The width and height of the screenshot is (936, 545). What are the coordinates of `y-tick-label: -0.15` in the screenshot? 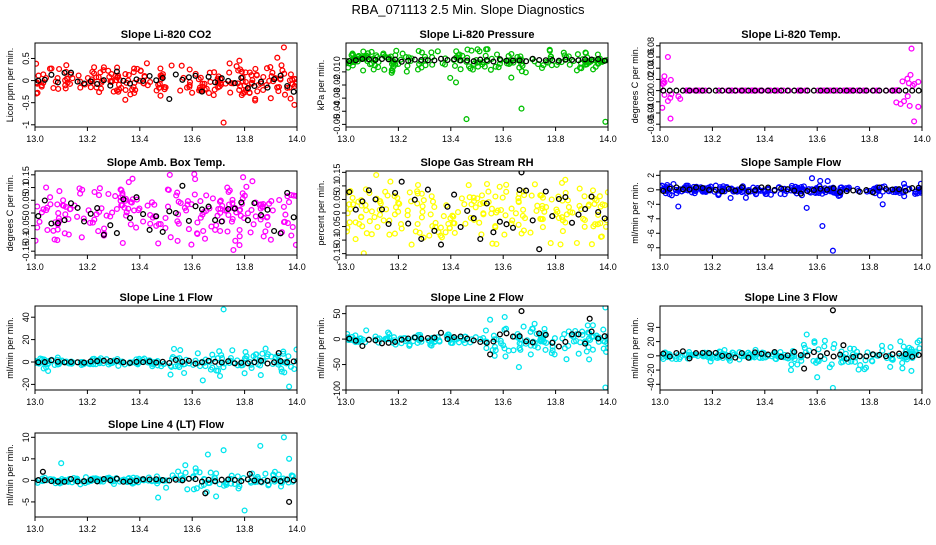 It's located at (337, 253).